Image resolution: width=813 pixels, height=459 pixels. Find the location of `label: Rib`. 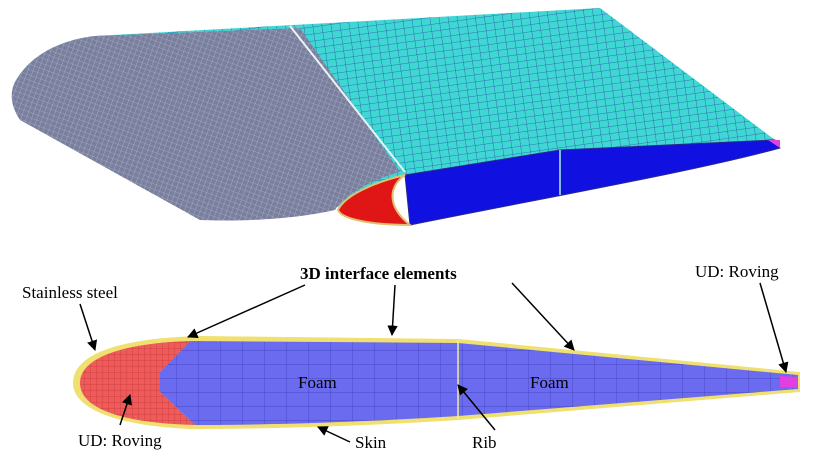

label: Rib is located at coordinates (484, 442).